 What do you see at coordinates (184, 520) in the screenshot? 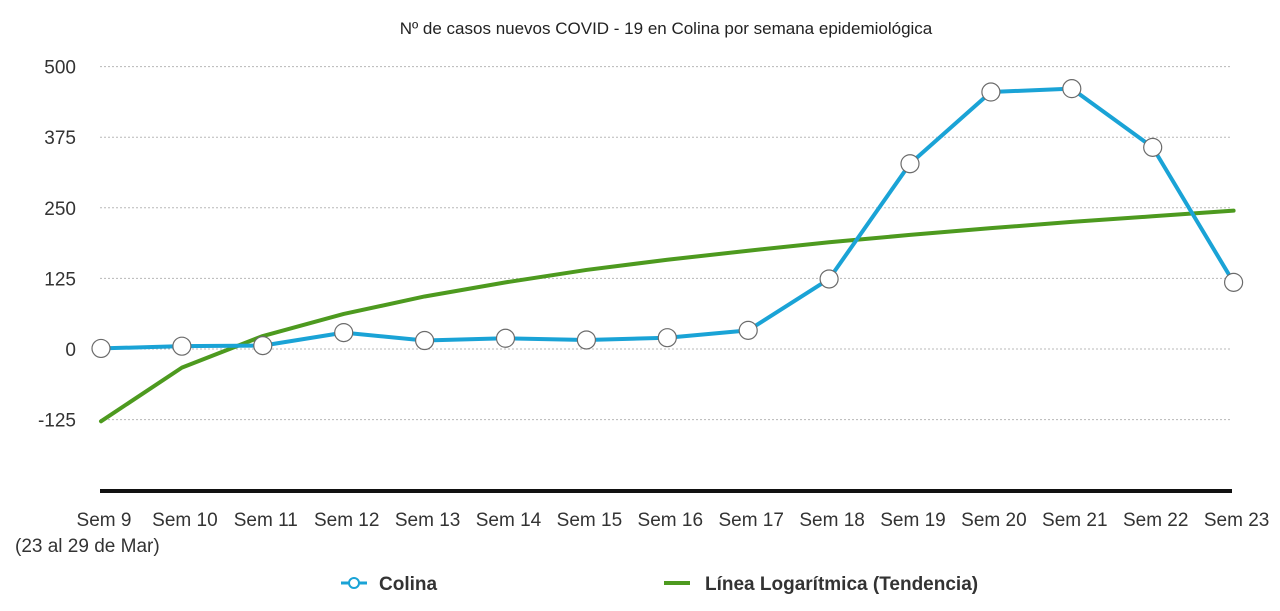
I see `x-tick-label: Sem 10` at bounding box center [184, 520].